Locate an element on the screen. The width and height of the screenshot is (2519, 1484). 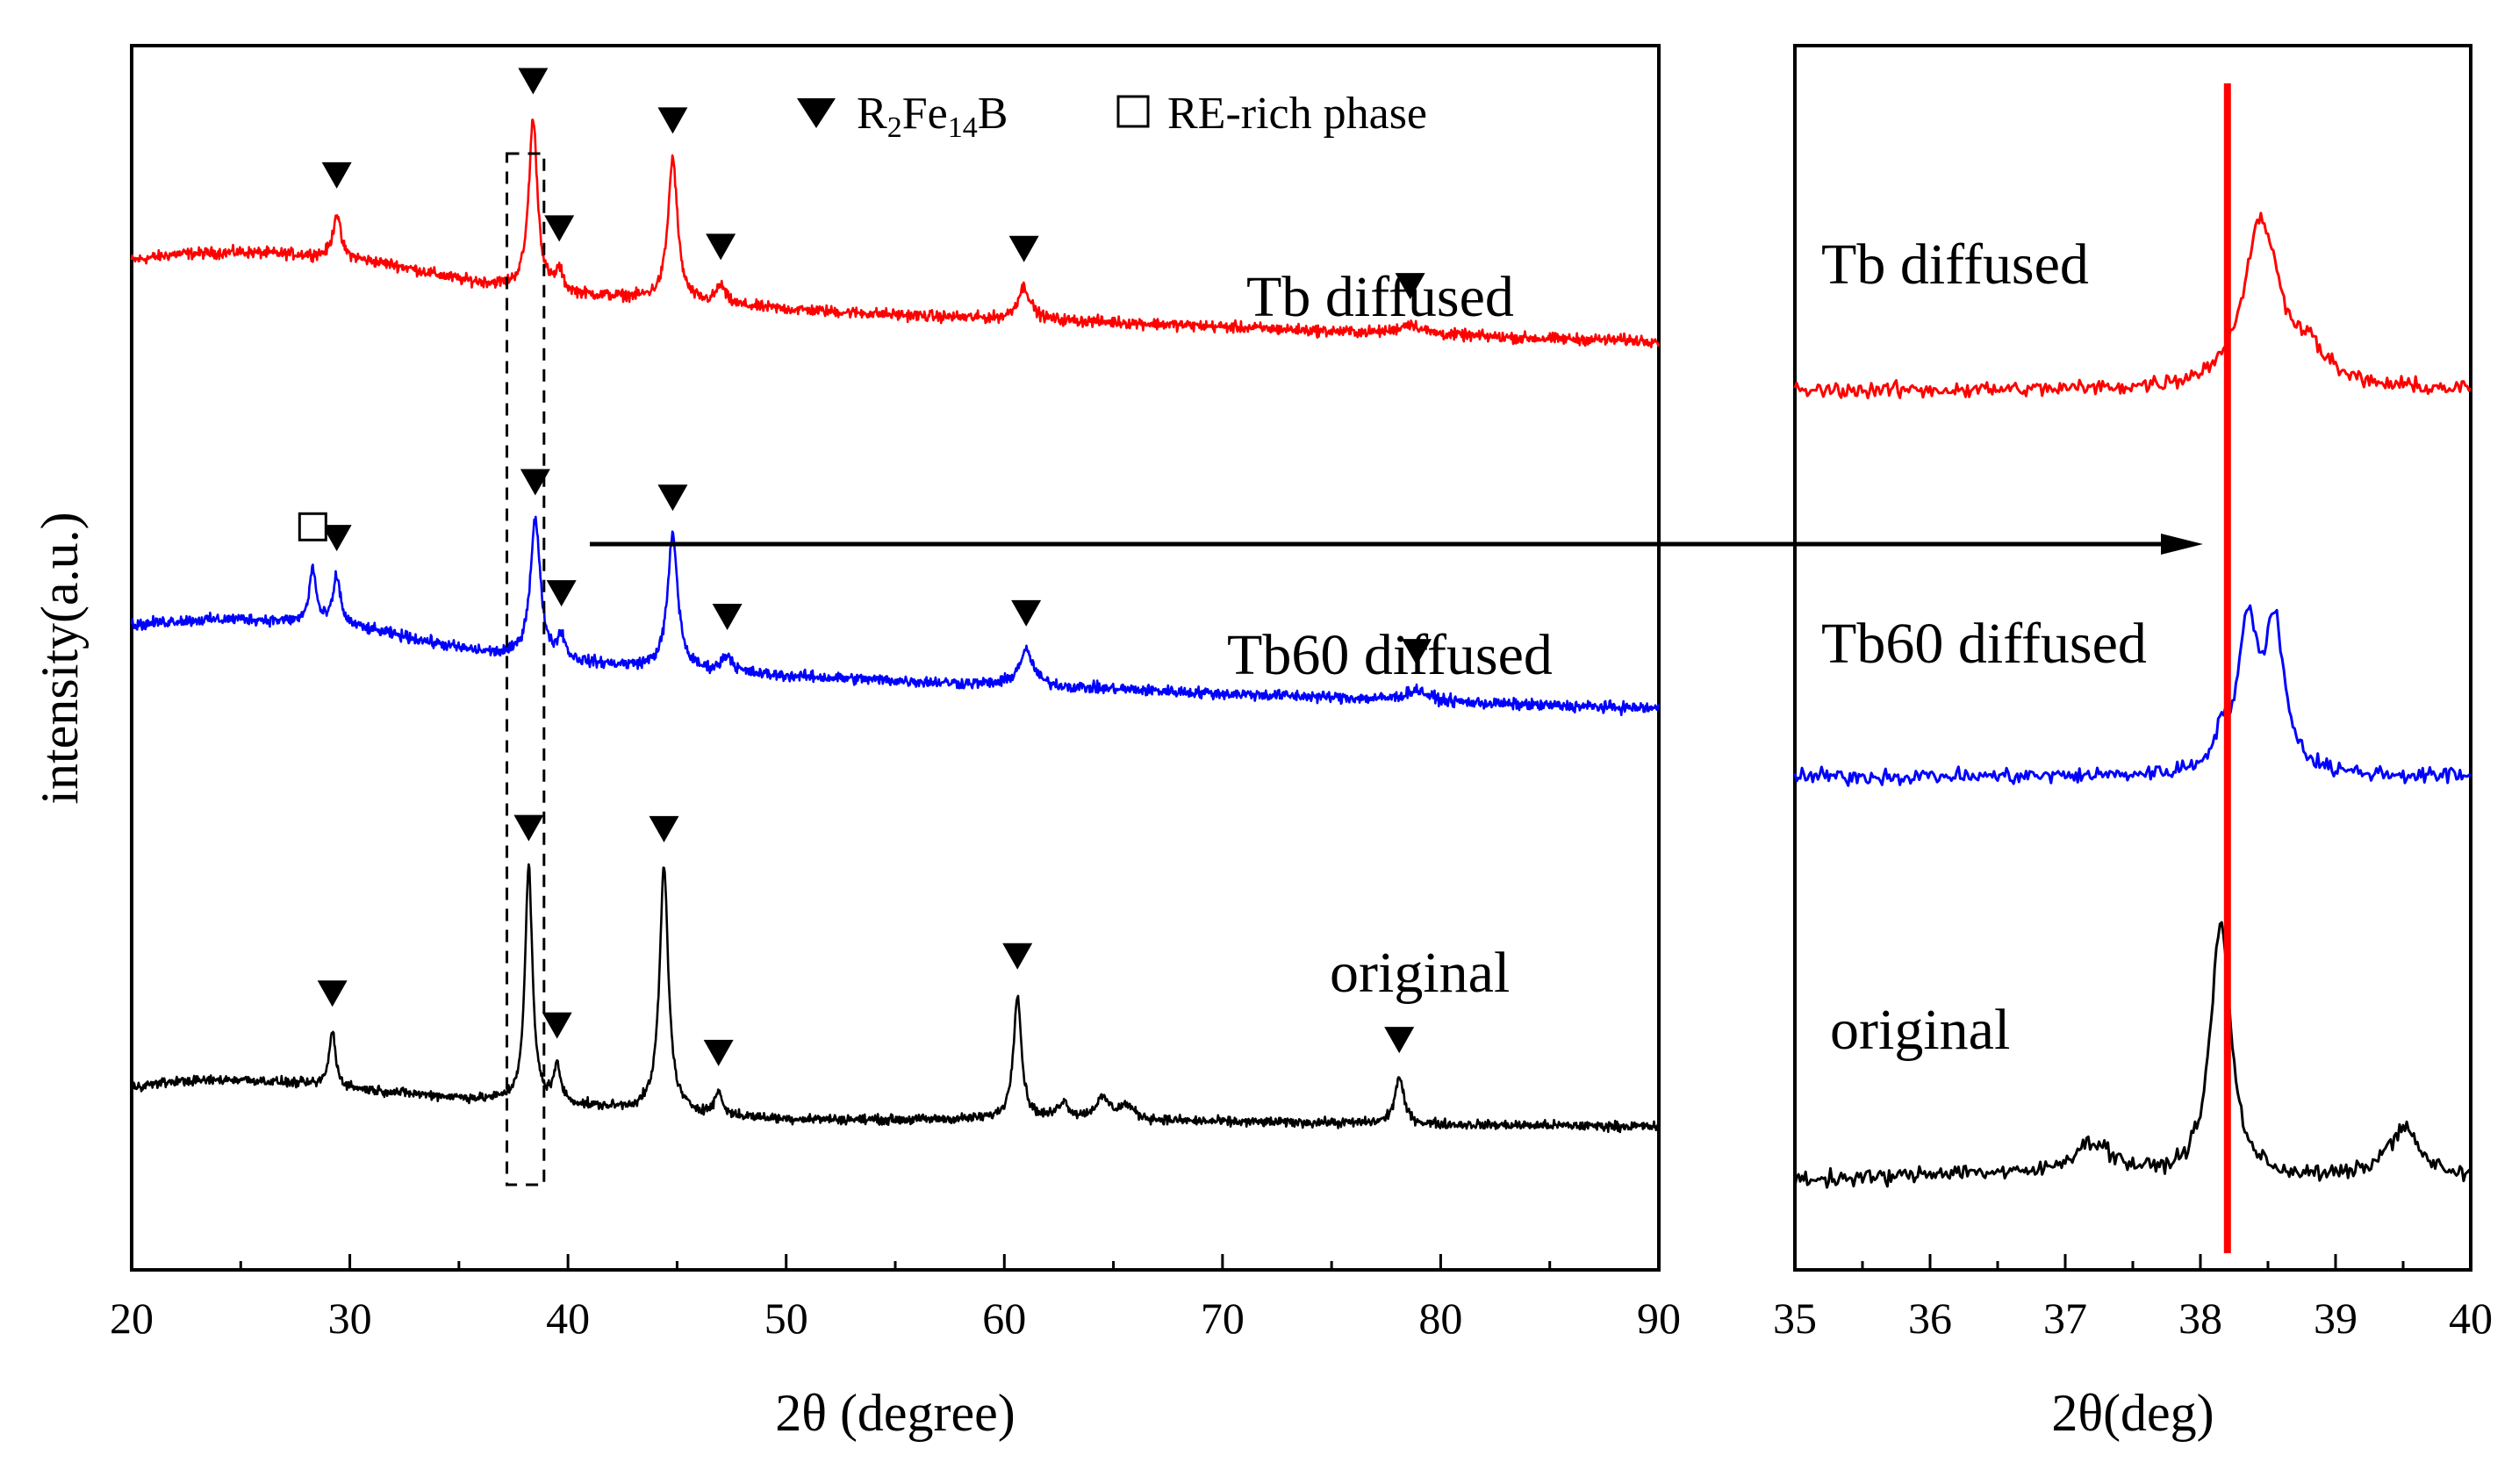
series-line-tb60-diffused is located at coordinates (895, 616).